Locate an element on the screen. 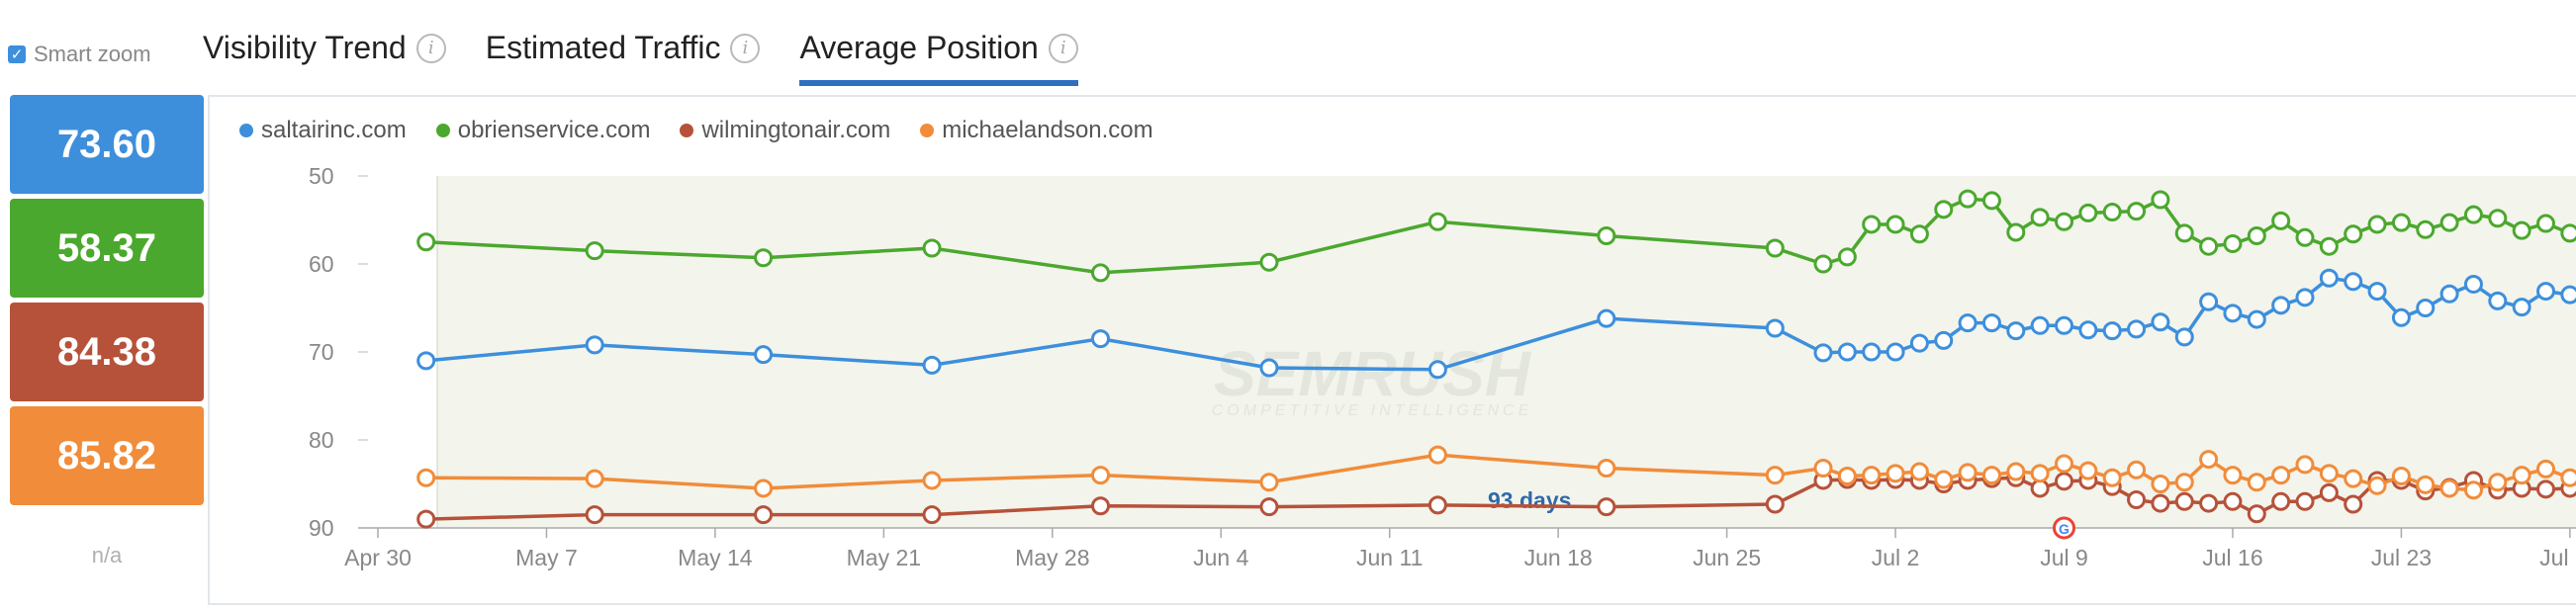 The image size is (2576, 609). legend-item-wilmingtonair: wilmingtonair.com is located at coordinates (785, 130).